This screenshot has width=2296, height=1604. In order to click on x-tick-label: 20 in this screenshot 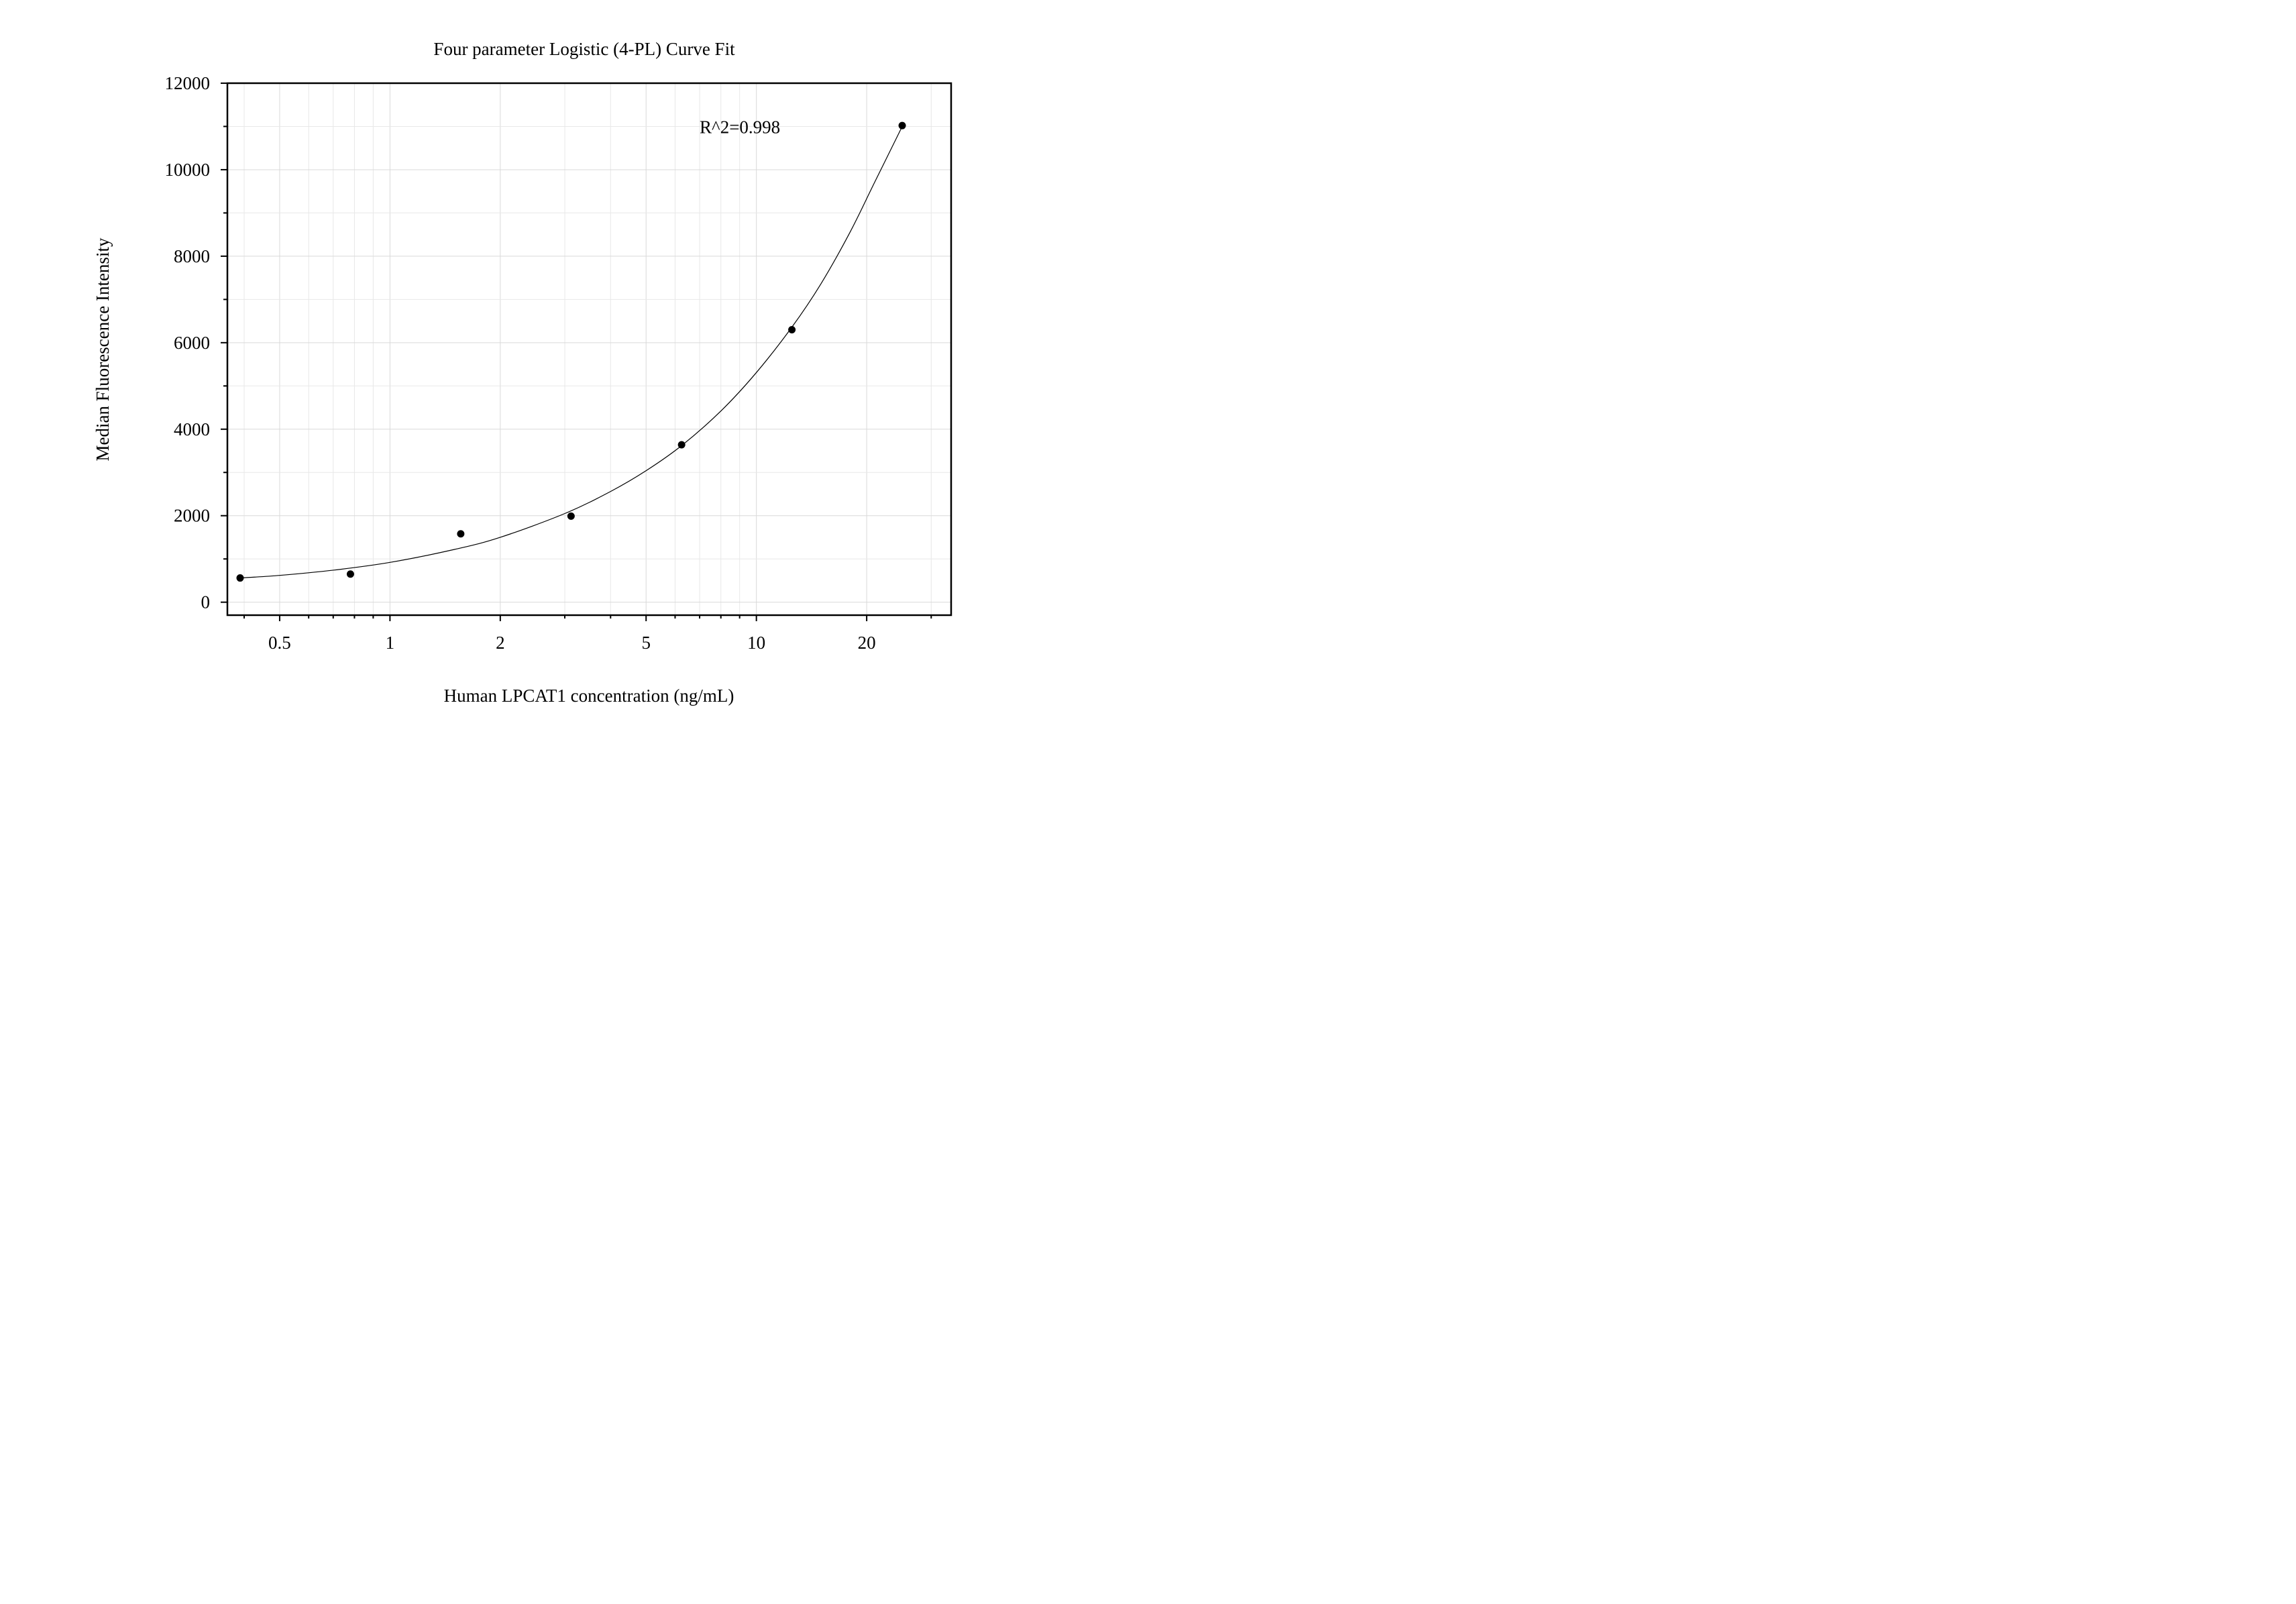, I will do `click(867, 643)`.